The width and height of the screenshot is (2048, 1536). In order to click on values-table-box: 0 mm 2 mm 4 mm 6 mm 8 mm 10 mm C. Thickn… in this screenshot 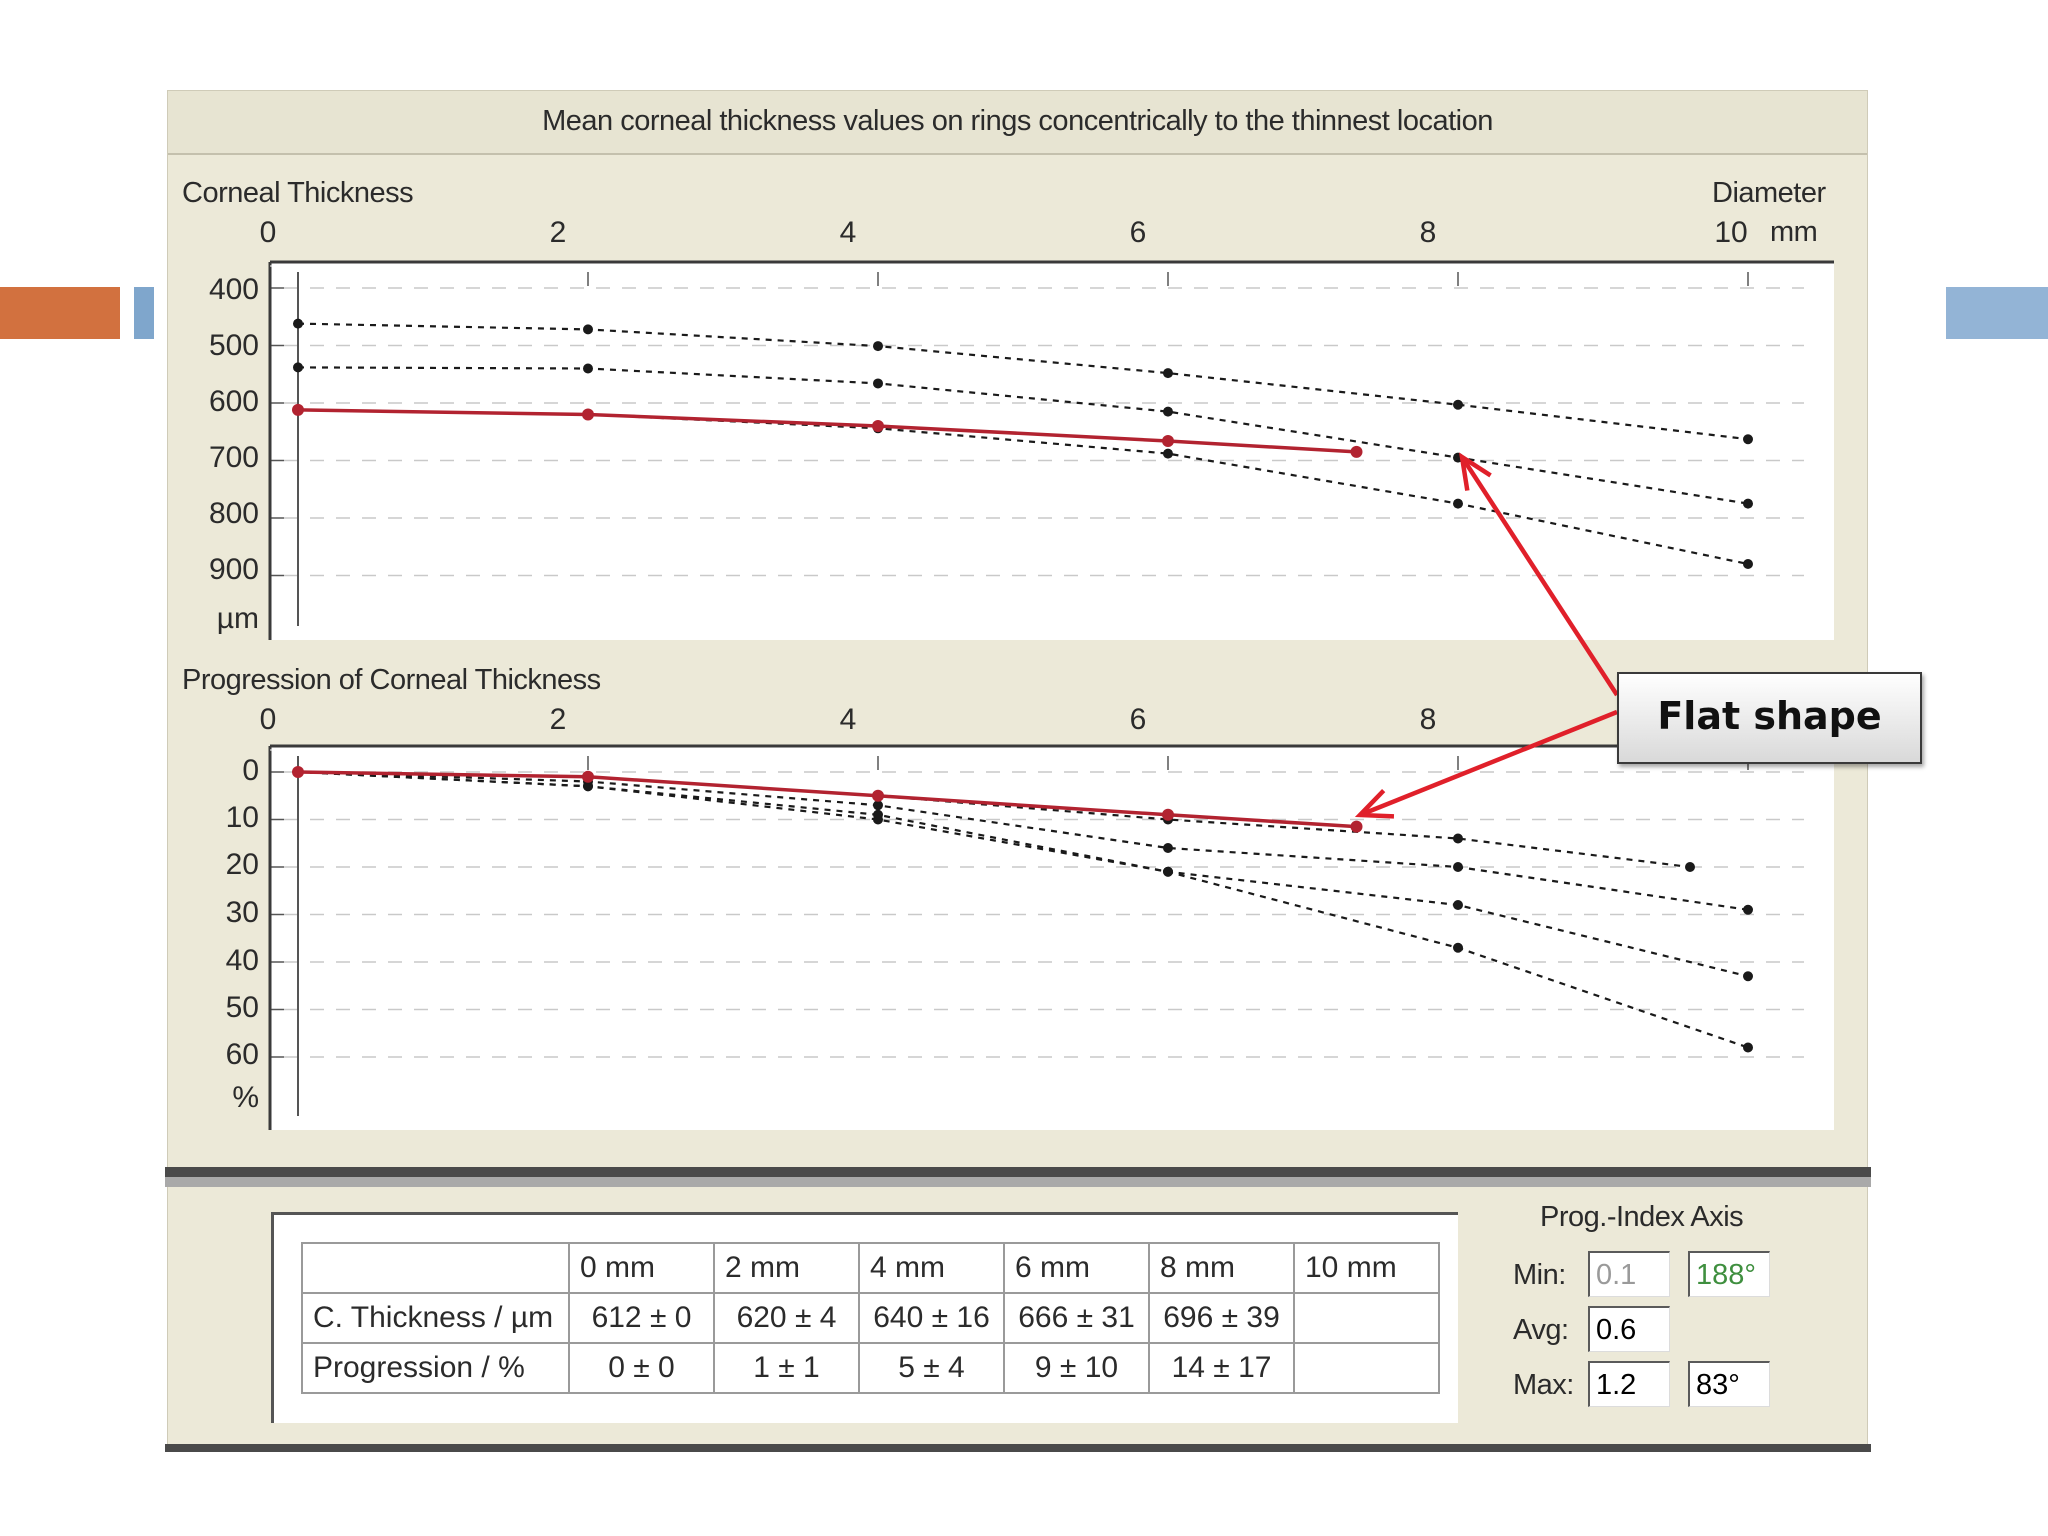, I will do `click(864, 1317)`.